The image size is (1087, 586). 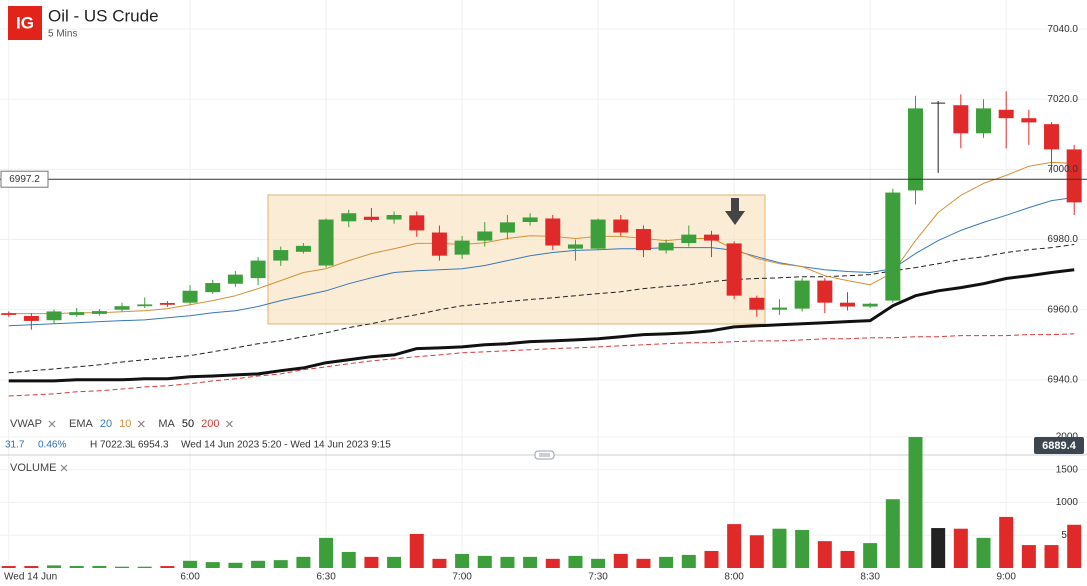 I want to click on low: L 6954.3, so click(x=149, y=445).